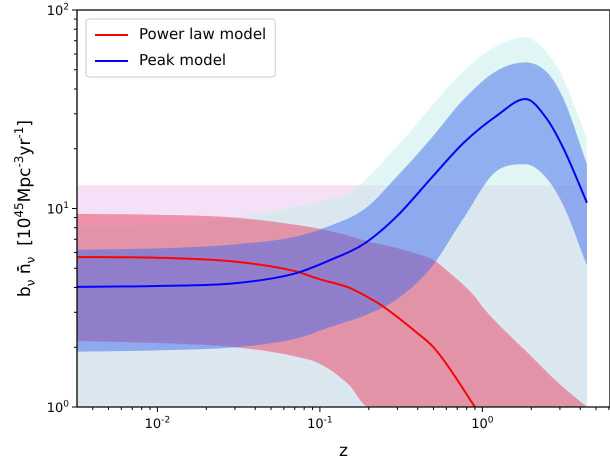 The image size is (610, 464). I want to click on text: bν n̄̇ν [1045Mpc-3yr-1], so click(25, 209).